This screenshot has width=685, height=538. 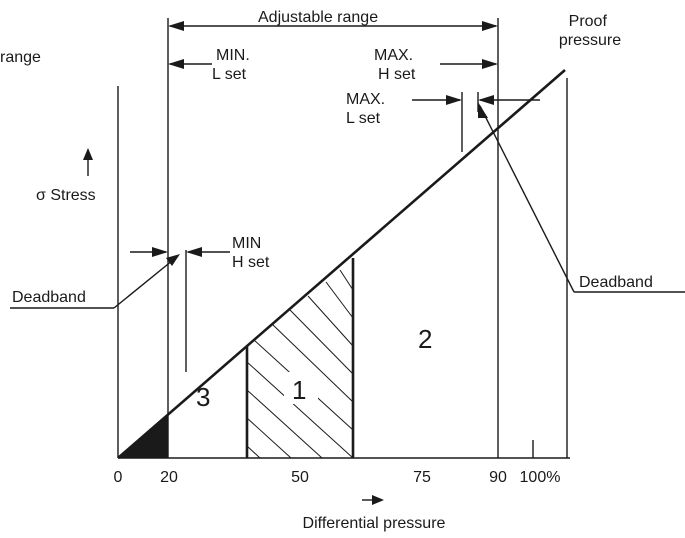 I want to click on region-3-label: 3, so click(x=203, y=397).